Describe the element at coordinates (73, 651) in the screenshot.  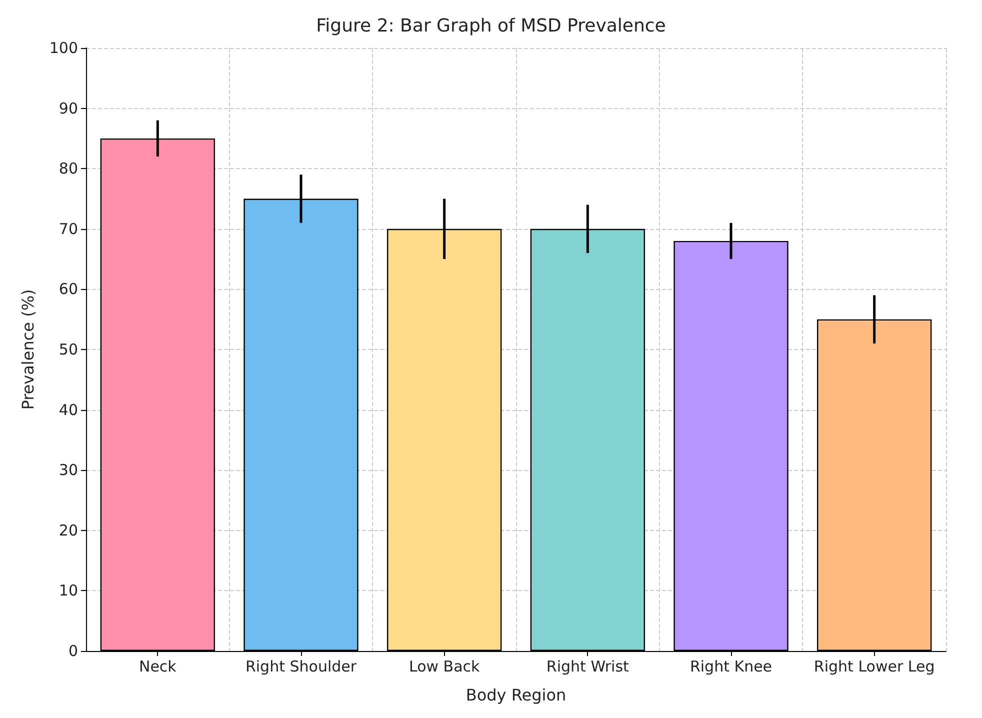
I see `y-tick-label: 0` at that location.